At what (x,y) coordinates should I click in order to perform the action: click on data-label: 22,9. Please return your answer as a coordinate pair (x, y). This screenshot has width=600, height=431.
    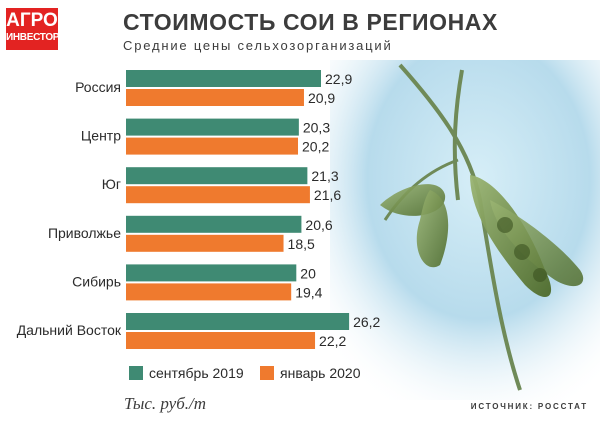
    Looking at the image, I should click on (338, 79).